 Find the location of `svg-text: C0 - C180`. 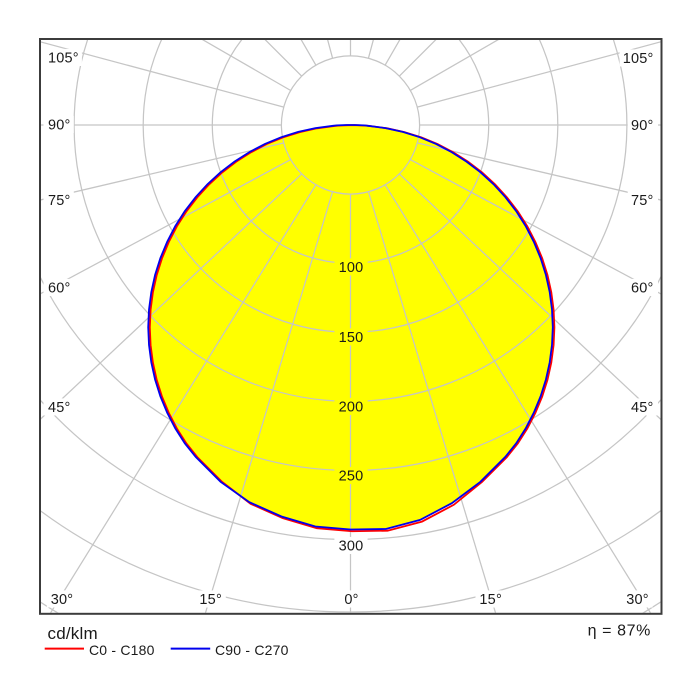

svg-text: C0 - C180 is located at coordinates (122, 650).